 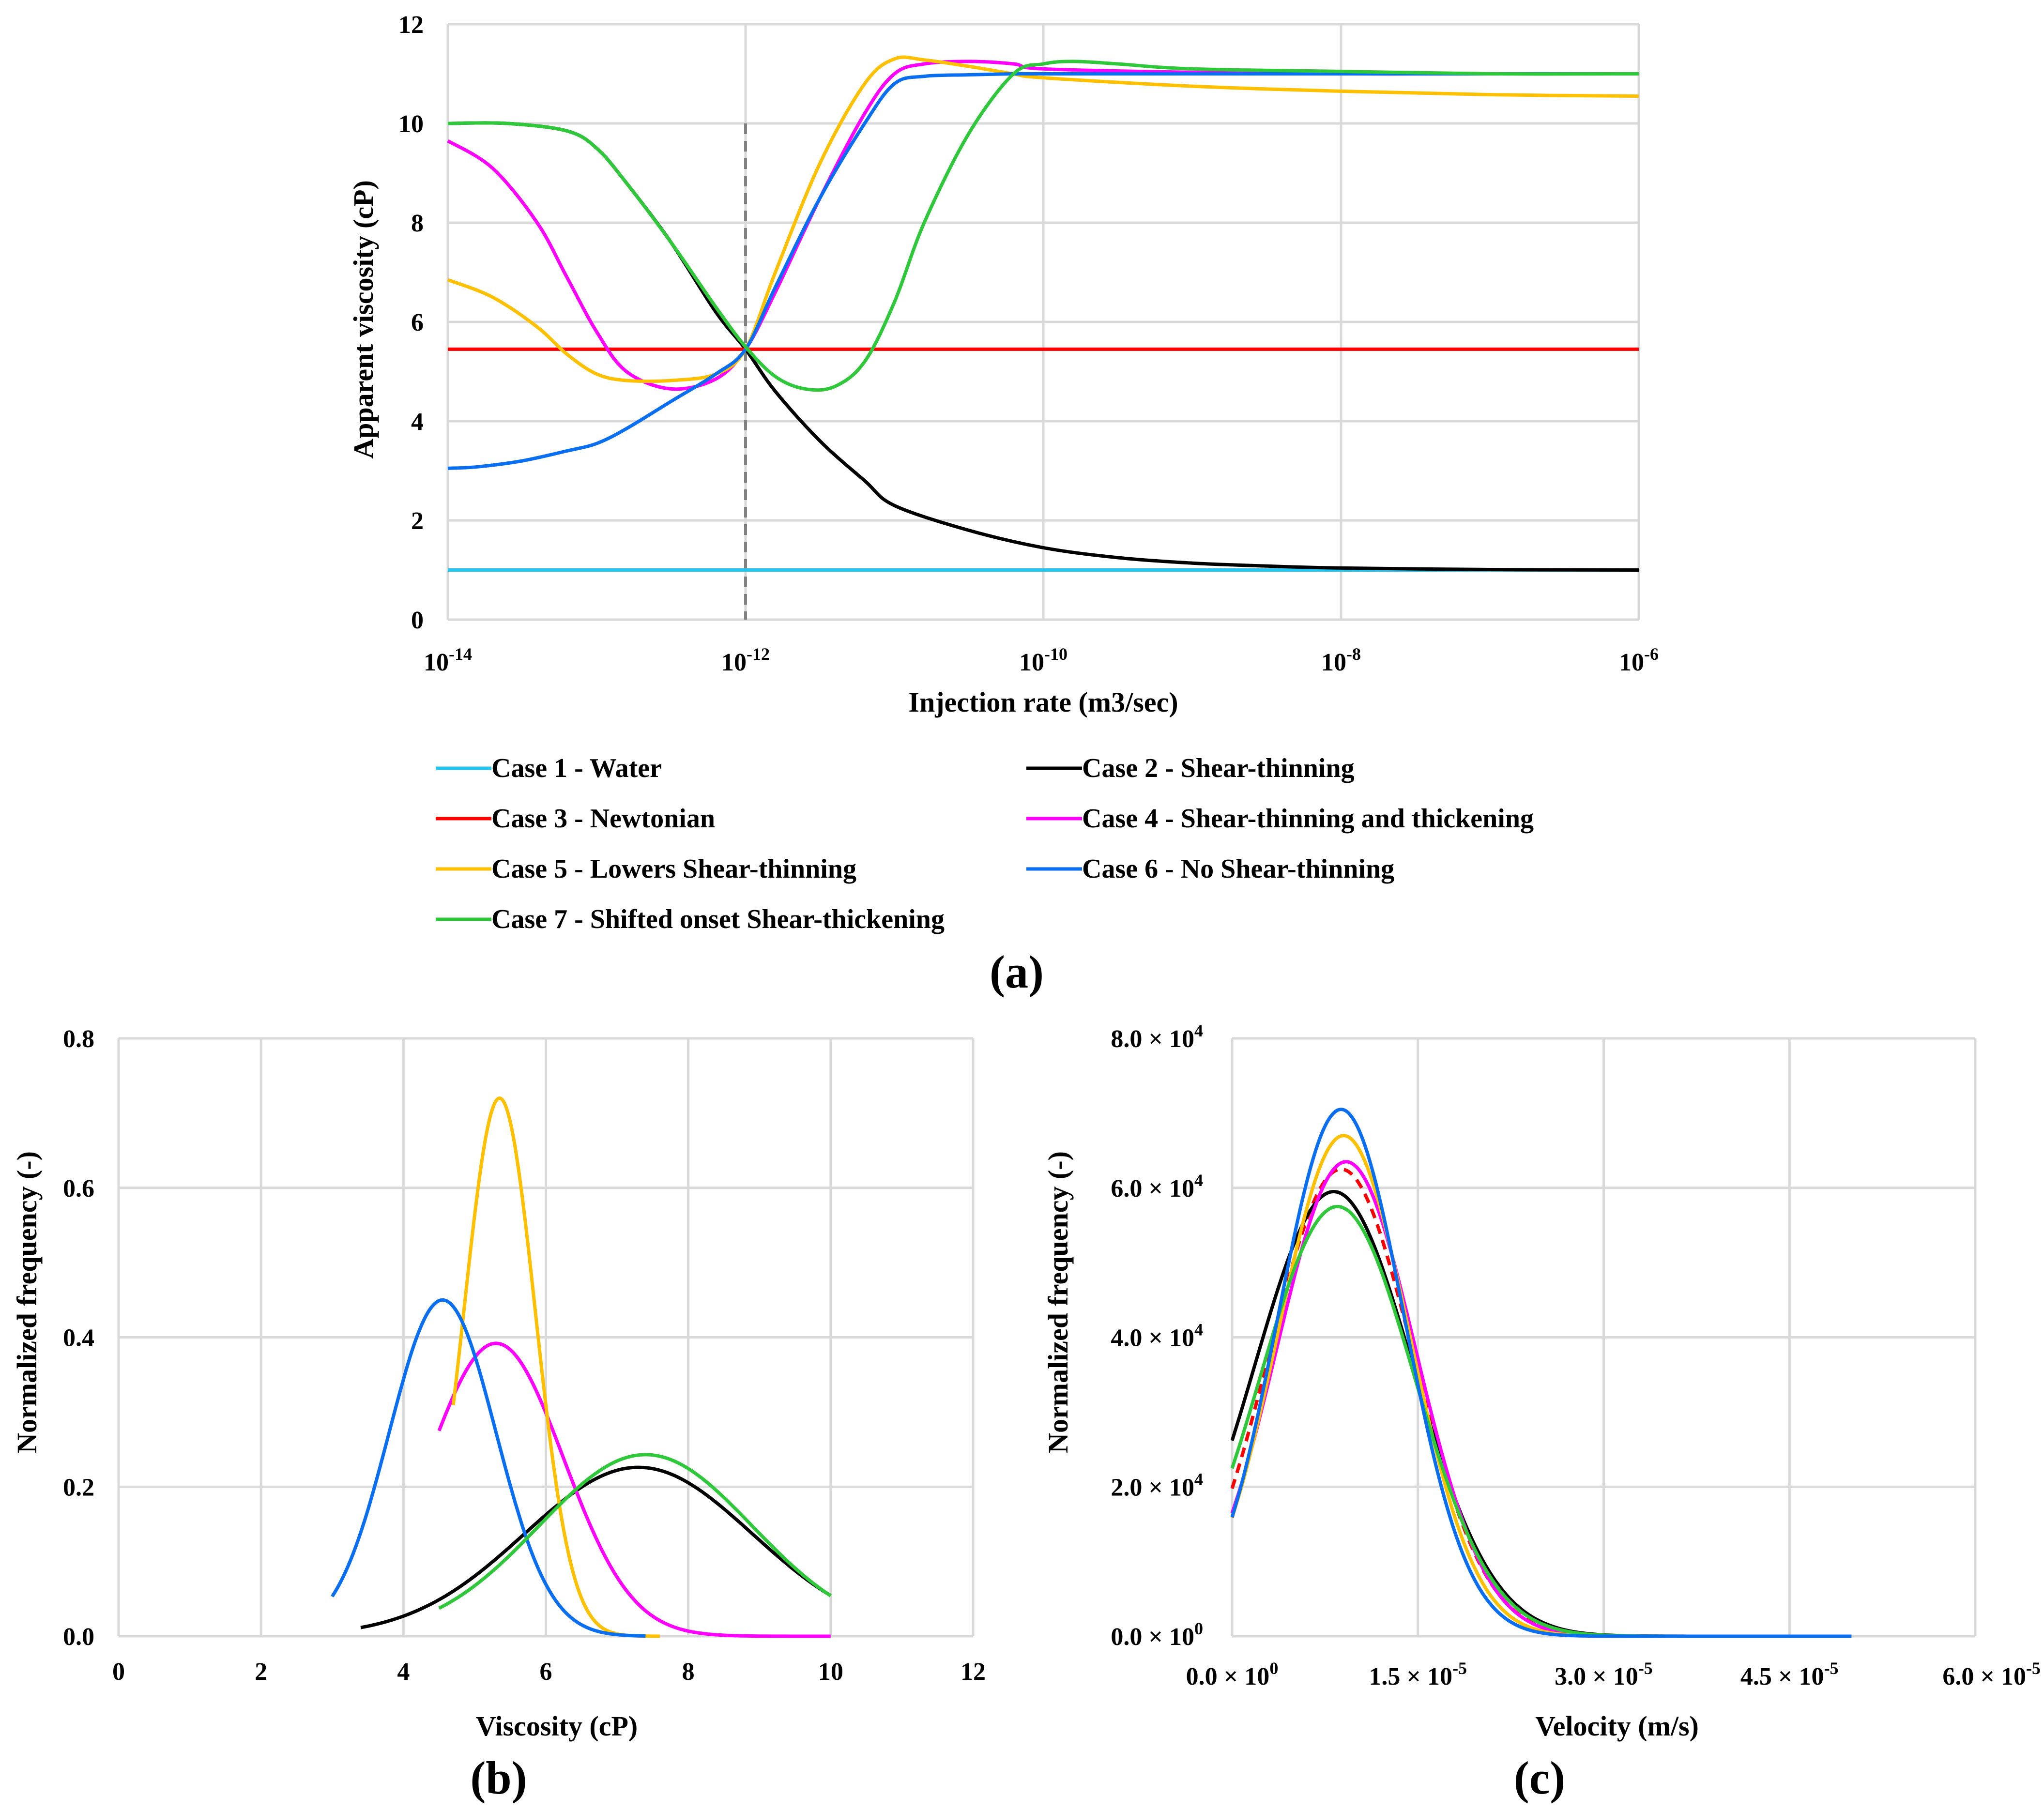 I want to click on panel-c-x-tick-label: 4.5 × 10⁻⁵, so click(x=1789, y=1674).